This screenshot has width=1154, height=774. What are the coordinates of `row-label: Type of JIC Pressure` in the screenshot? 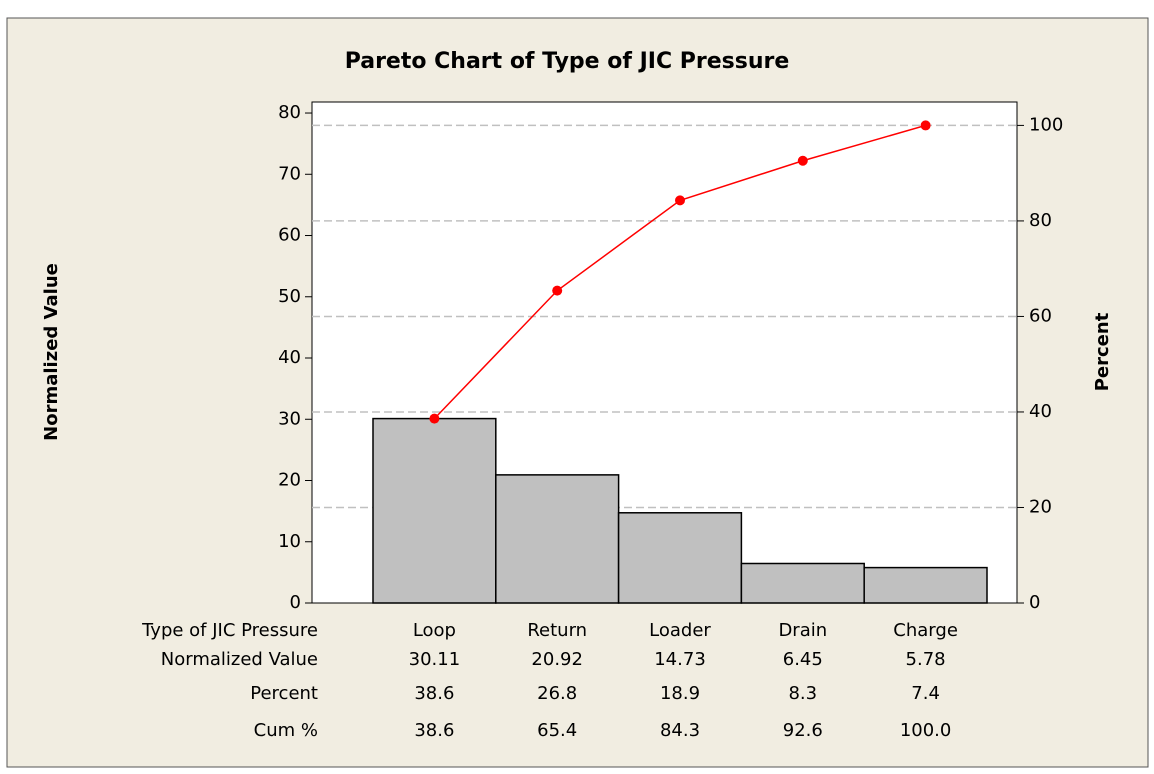 It's located at (229, 630).